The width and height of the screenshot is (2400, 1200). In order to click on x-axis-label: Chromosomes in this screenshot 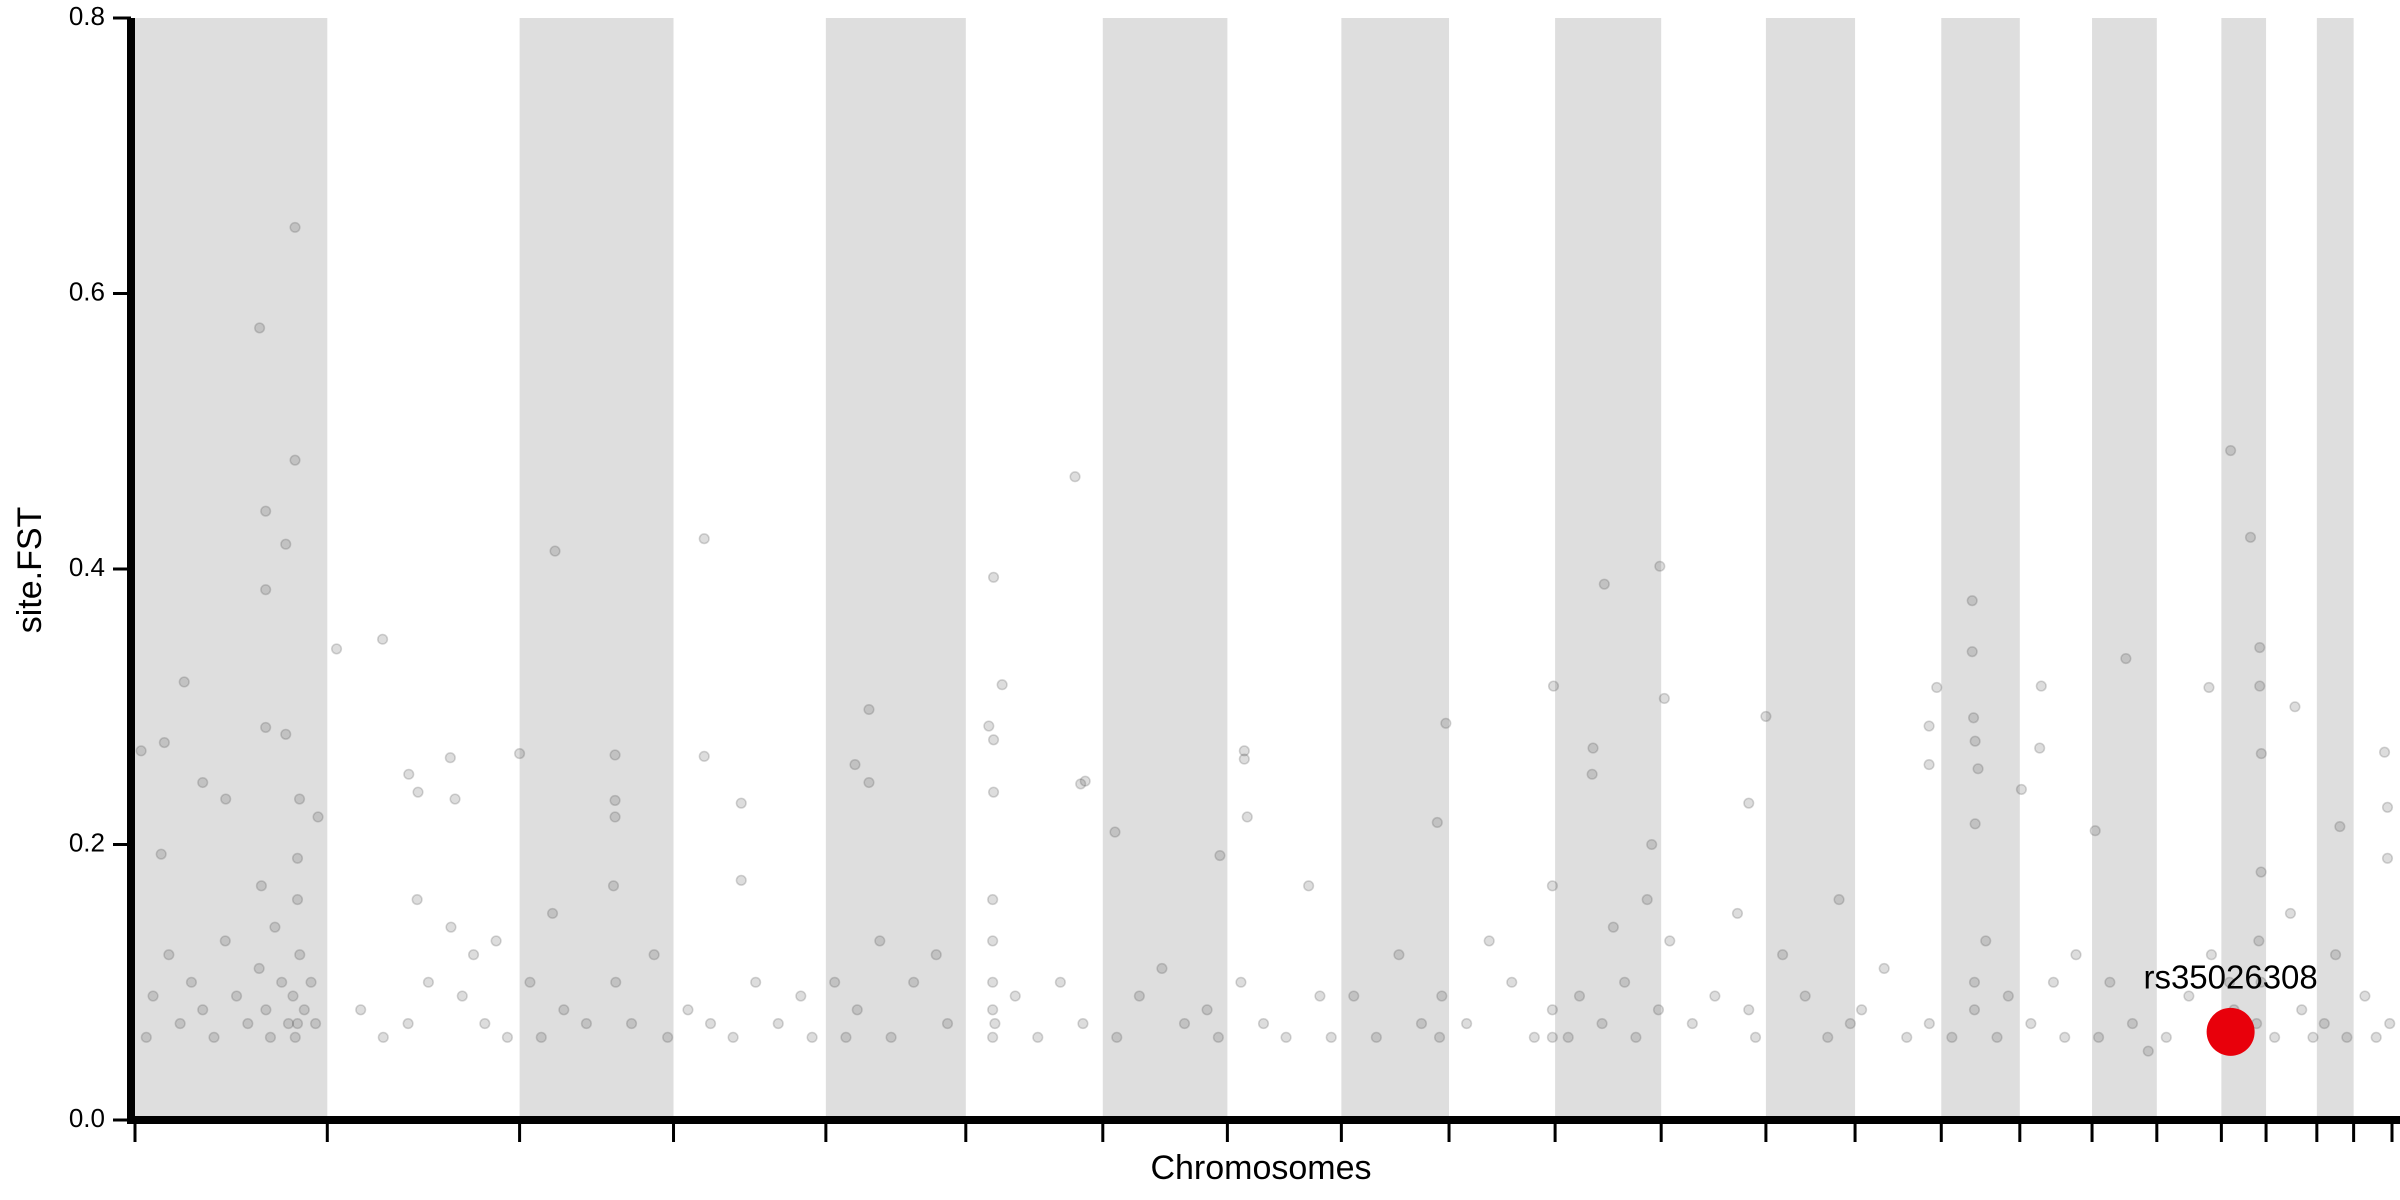, I will do `click(1260, 1168)`.